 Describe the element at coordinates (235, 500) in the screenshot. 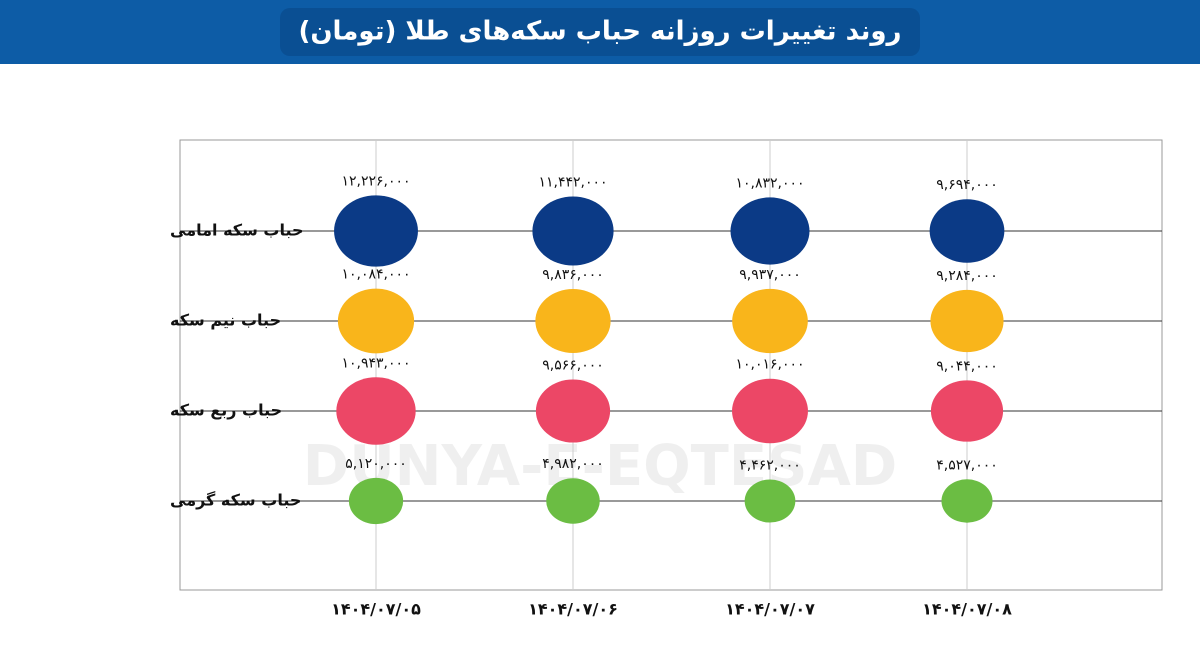

I see `row-label: حباب سکه گرمی` at that location.